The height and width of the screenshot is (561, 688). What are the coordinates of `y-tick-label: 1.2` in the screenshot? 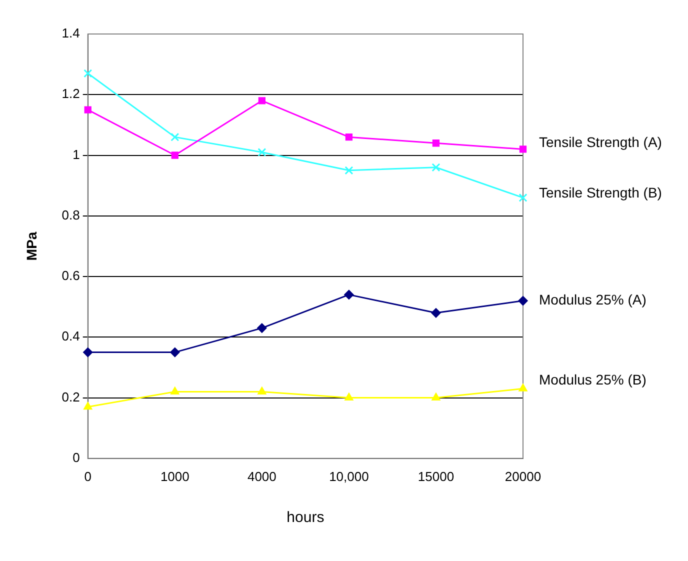 It's located at (71, 94).